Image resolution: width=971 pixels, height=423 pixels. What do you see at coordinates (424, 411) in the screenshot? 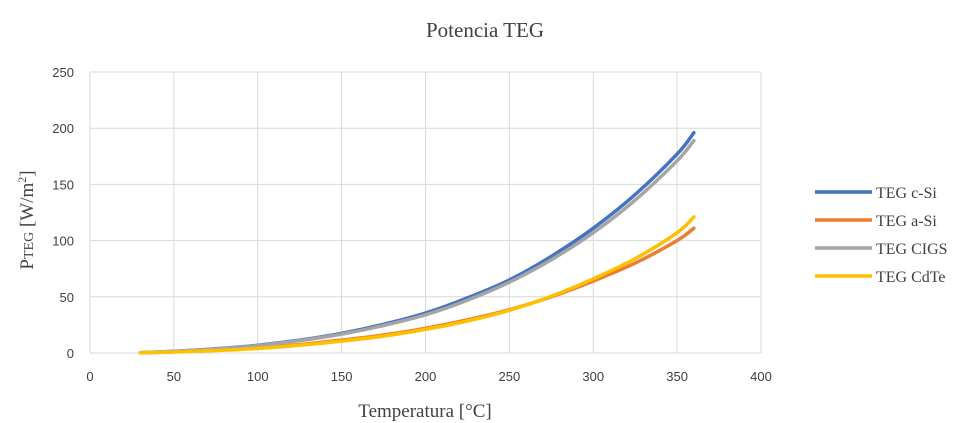
I see `x-axis-title: Temperatura [°C]` at bounding box center [424, 411].